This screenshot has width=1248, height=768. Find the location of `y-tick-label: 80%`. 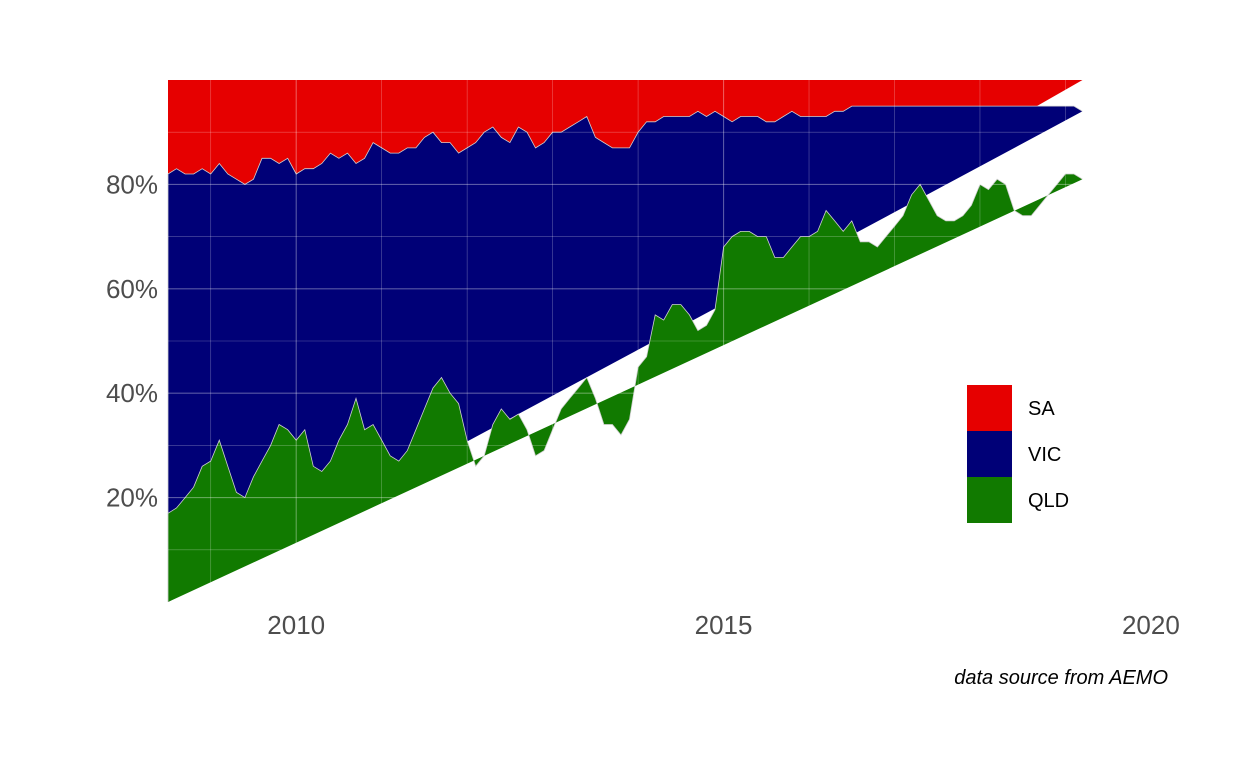

y-tick-label: 80% is located at coordinates (132, 184).